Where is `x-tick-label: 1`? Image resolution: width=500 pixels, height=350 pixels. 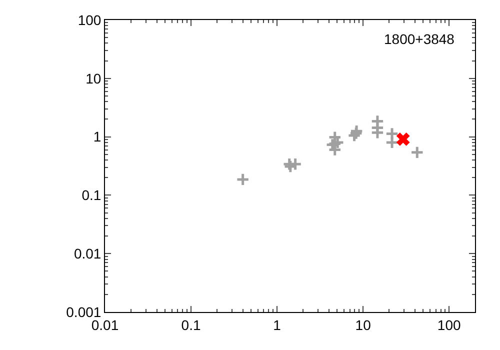
x-tick-label: 1 is located at coordinates (277, 324).